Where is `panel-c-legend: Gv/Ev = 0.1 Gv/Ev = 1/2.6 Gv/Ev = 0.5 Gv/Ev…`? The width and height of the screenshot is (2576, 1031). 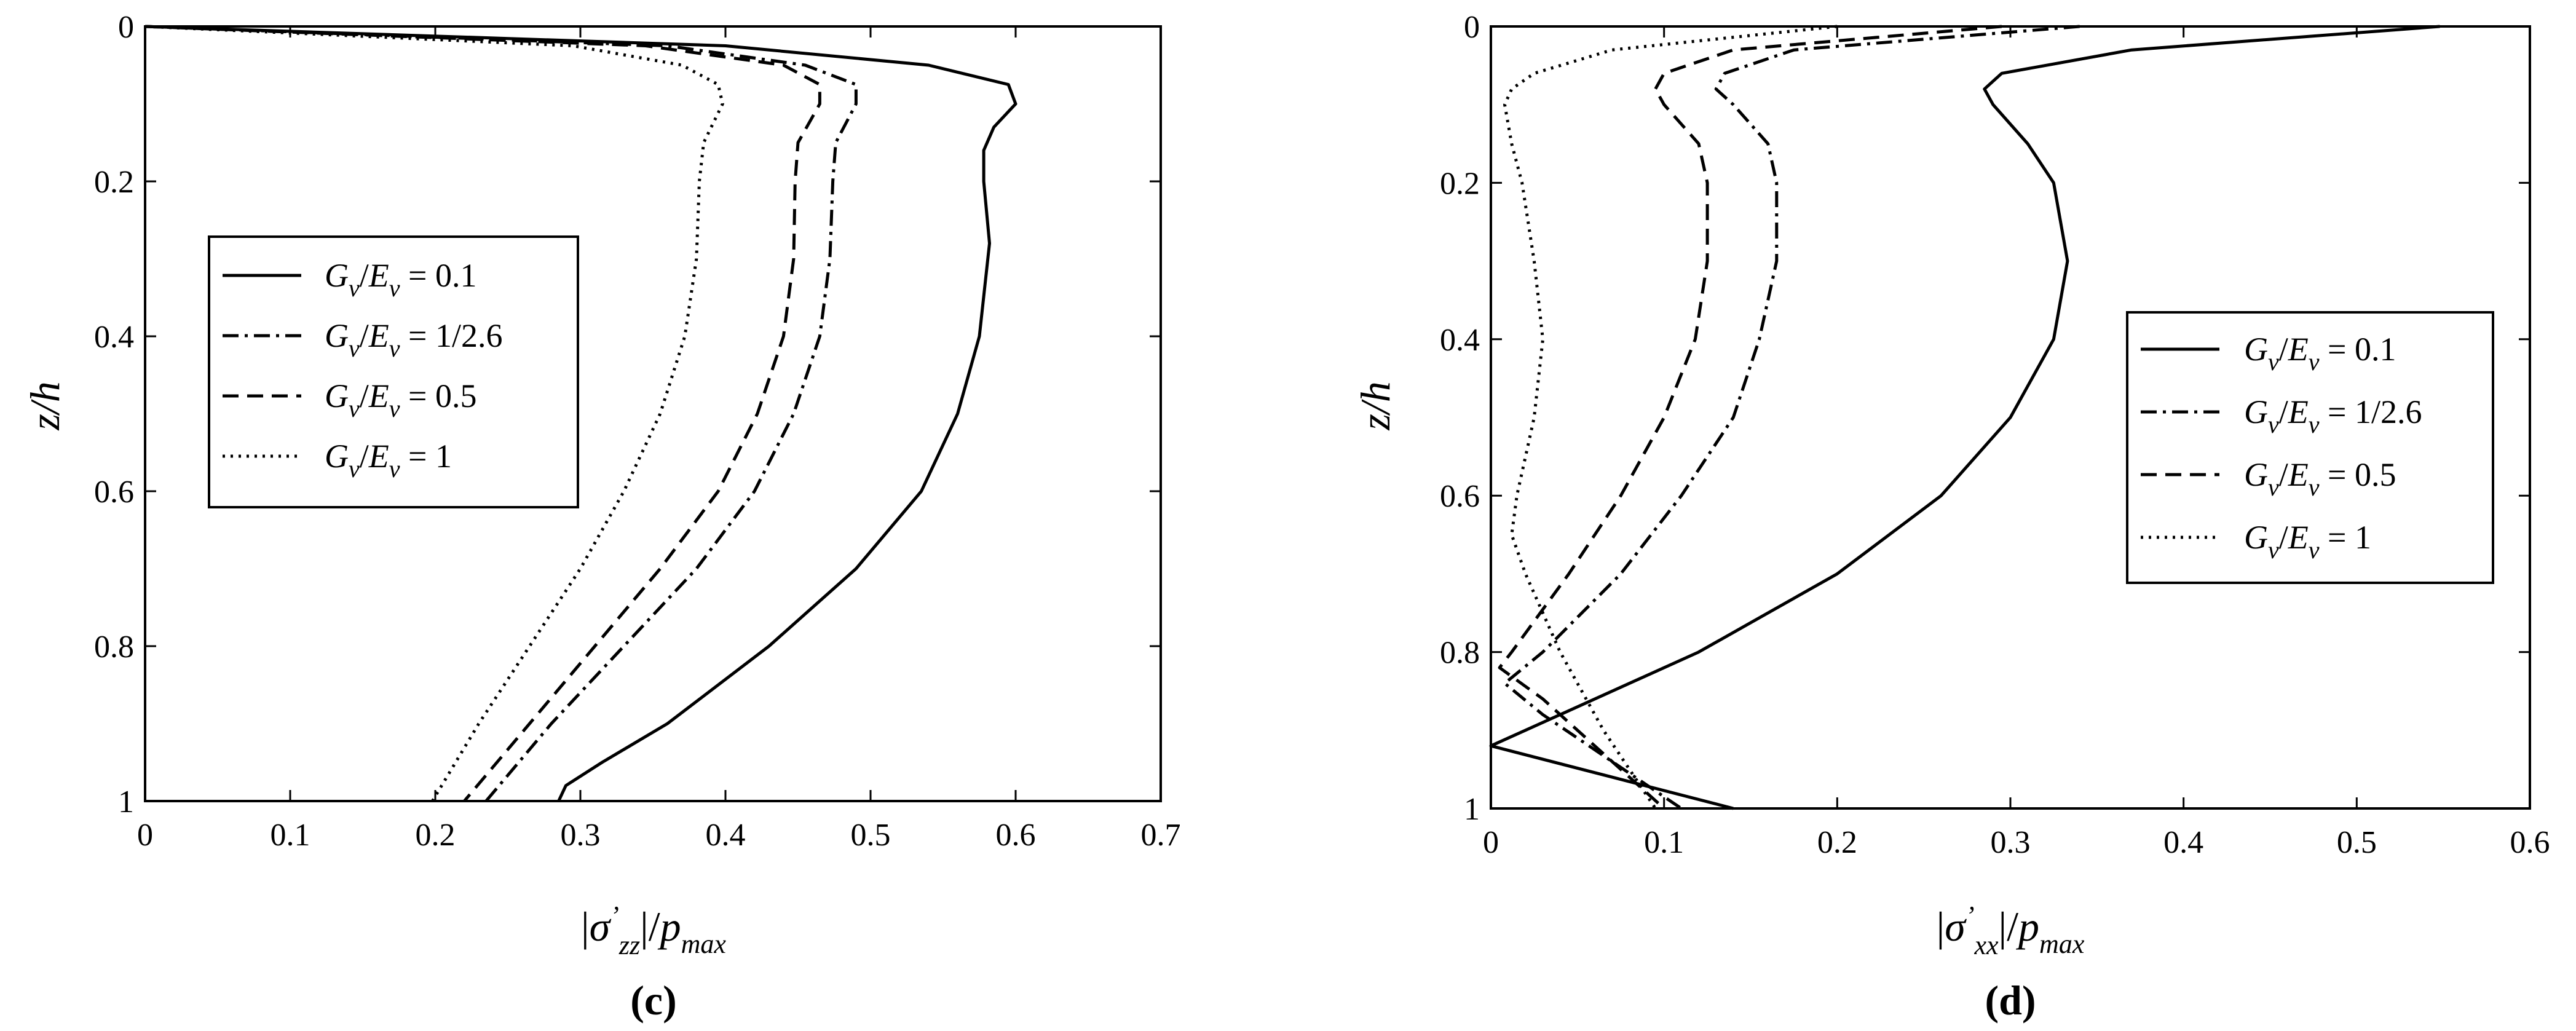 panel-c-legend: Gv/Ev = 0.1 Gv/Ev = 1/2.6 Gv/Ev = 0.5 Gv/Ev… is located at coordinates (394, 371).